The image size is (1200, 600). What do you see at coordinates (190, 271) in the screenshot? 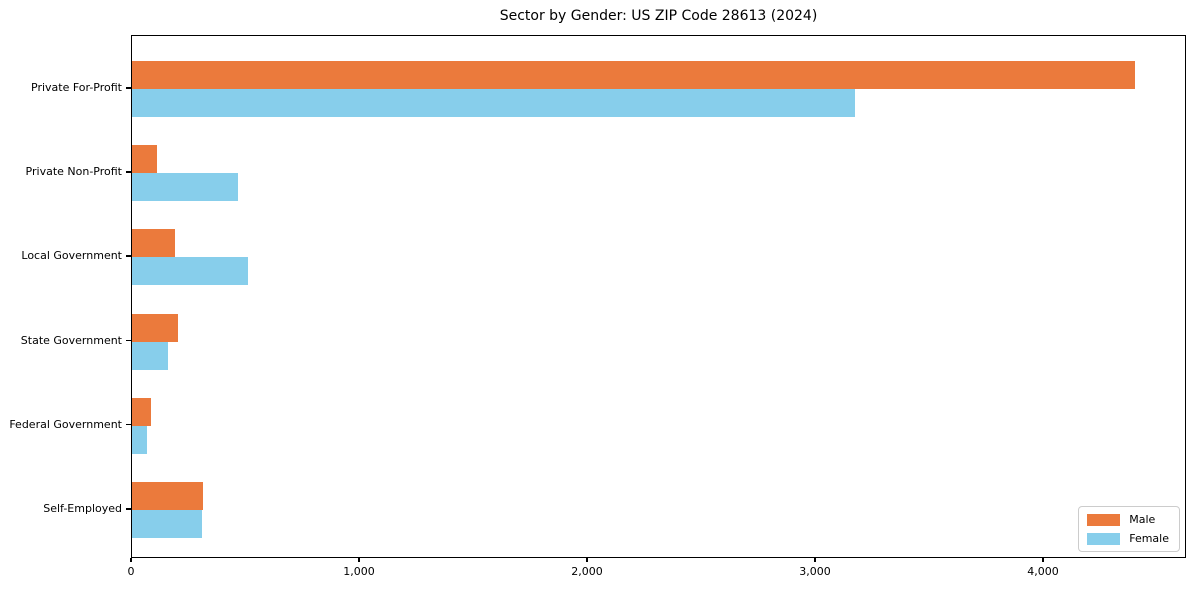
I see `bar-female-local-government` at bounding box center [190, 271].